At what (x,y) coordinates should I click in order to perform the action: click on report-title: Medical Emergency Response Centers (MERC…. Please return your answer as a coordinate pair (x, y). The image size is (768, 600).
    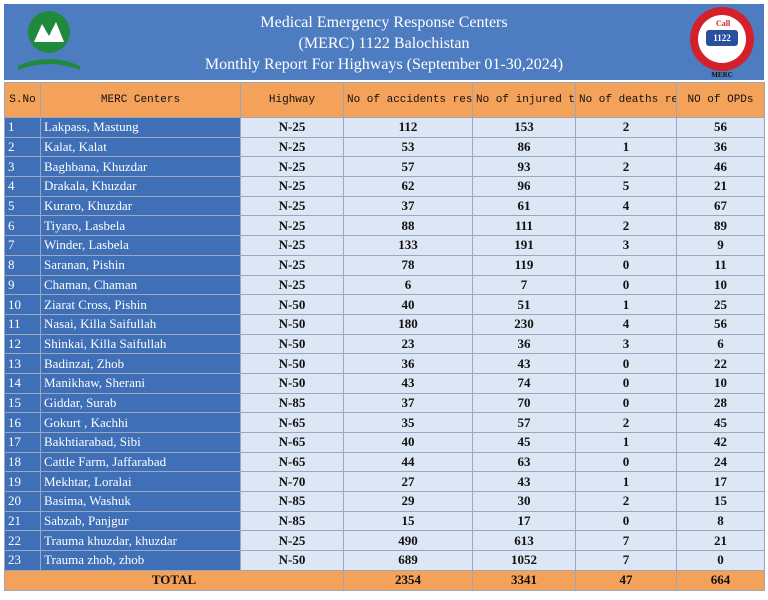
    Looking at the image, I should click on (384, 43).